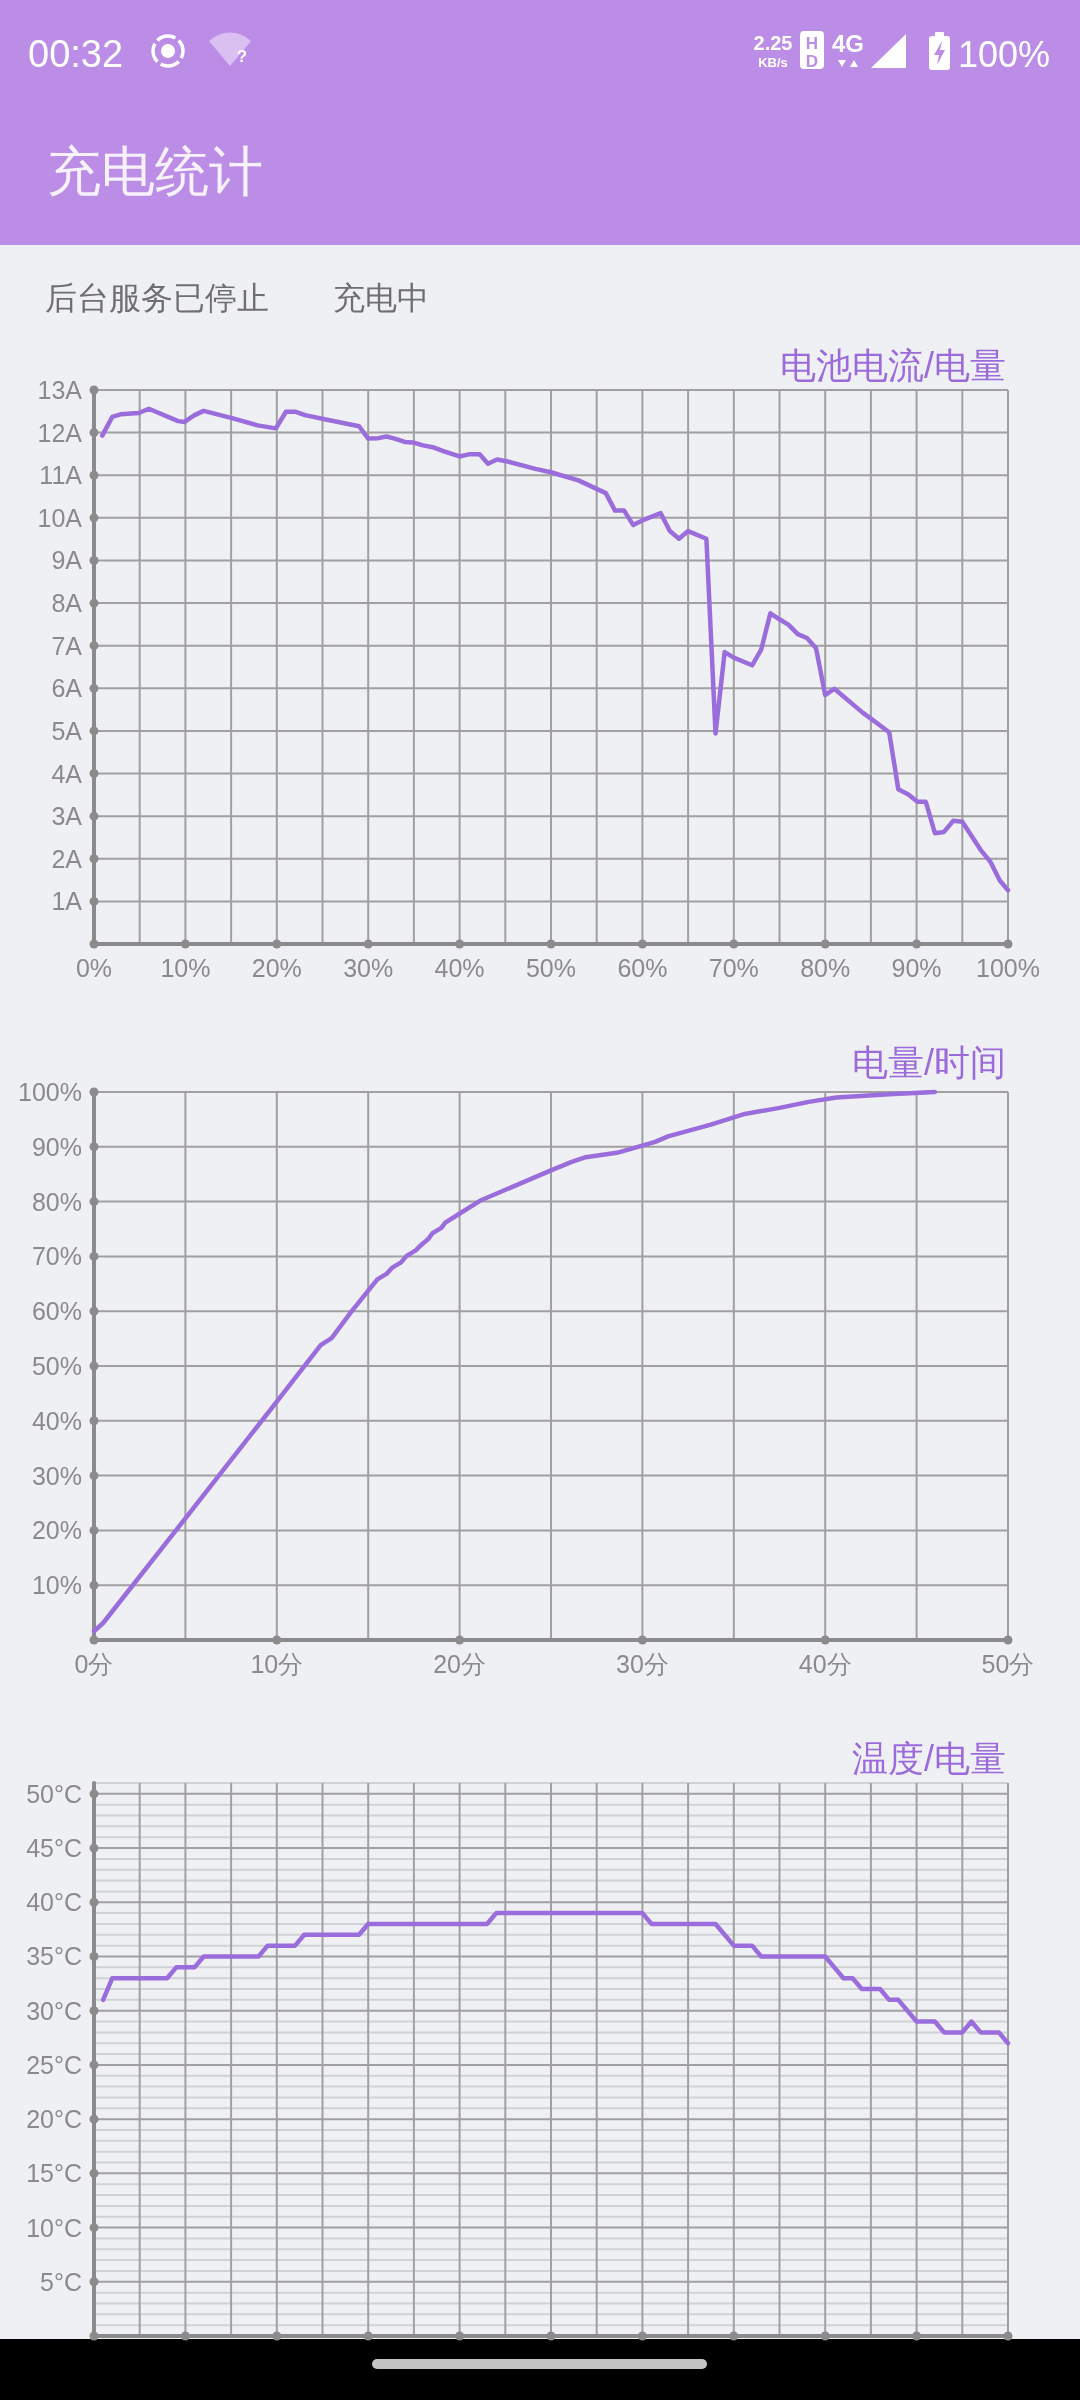 The width and height of the screenshot is (1080, 2400). I want to click on y-tick-label: 10%, so click(56, 1585).